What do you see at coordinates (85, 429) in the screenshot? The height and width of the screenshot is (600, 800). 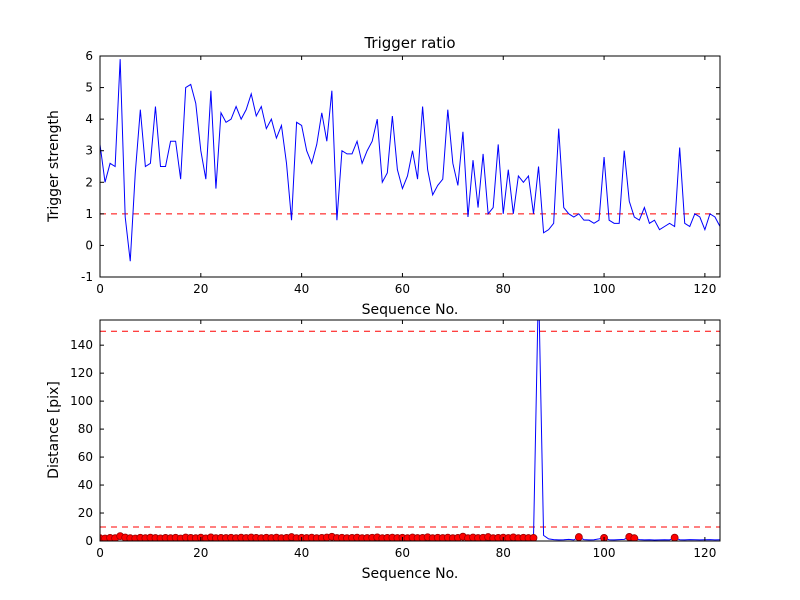 I see `y-tick-label: 80` at bounding box center [85, 429].